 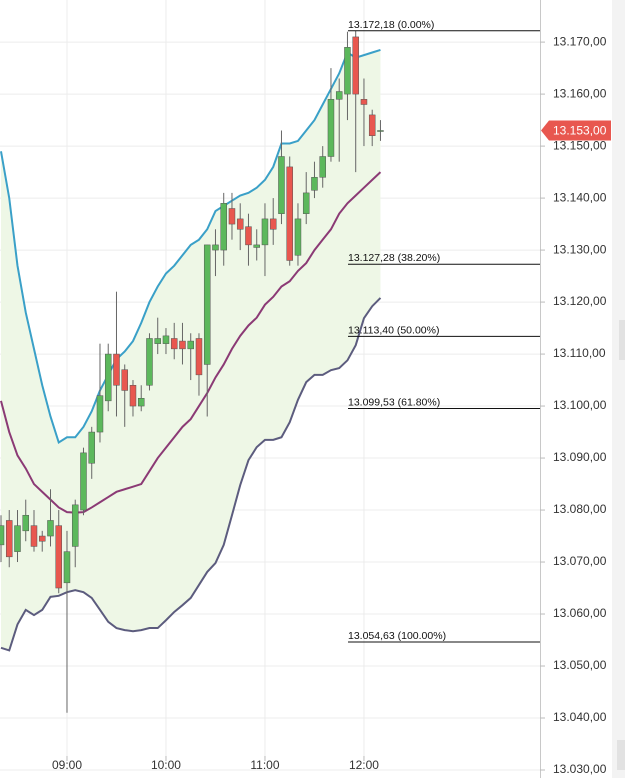 I want to click on x-tick-label: 11:00, so click(x=264, y=765).